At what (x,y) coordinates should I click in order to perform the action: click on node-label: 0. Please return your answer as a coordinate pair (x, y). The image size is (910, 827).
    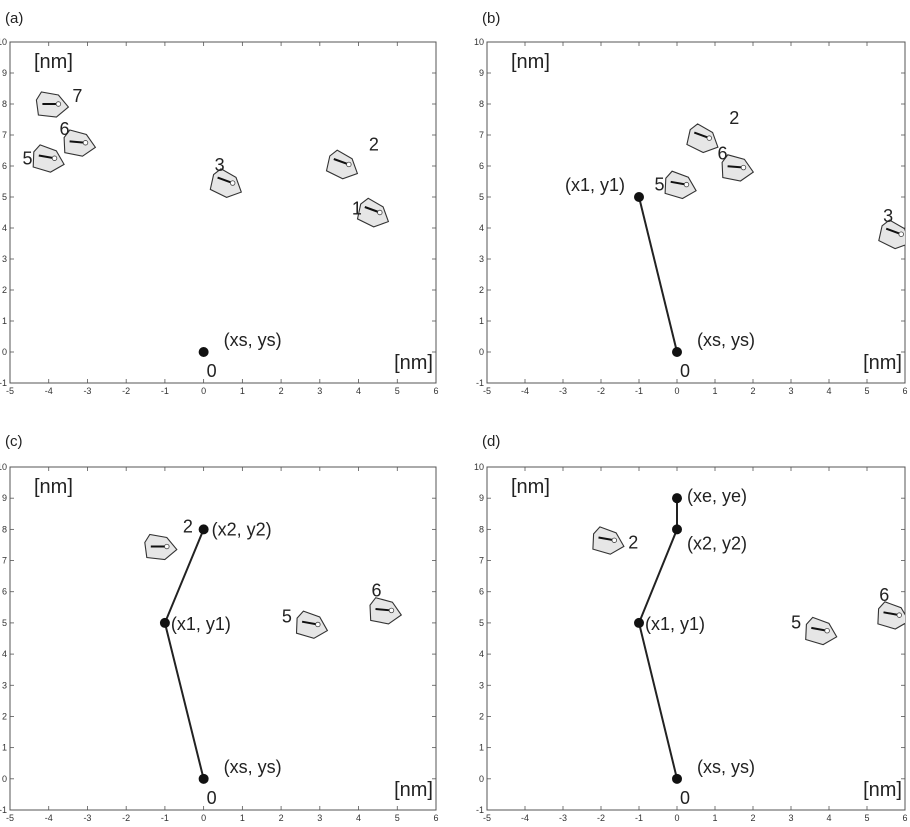
    Looking at the image, I should click on (685, 371).